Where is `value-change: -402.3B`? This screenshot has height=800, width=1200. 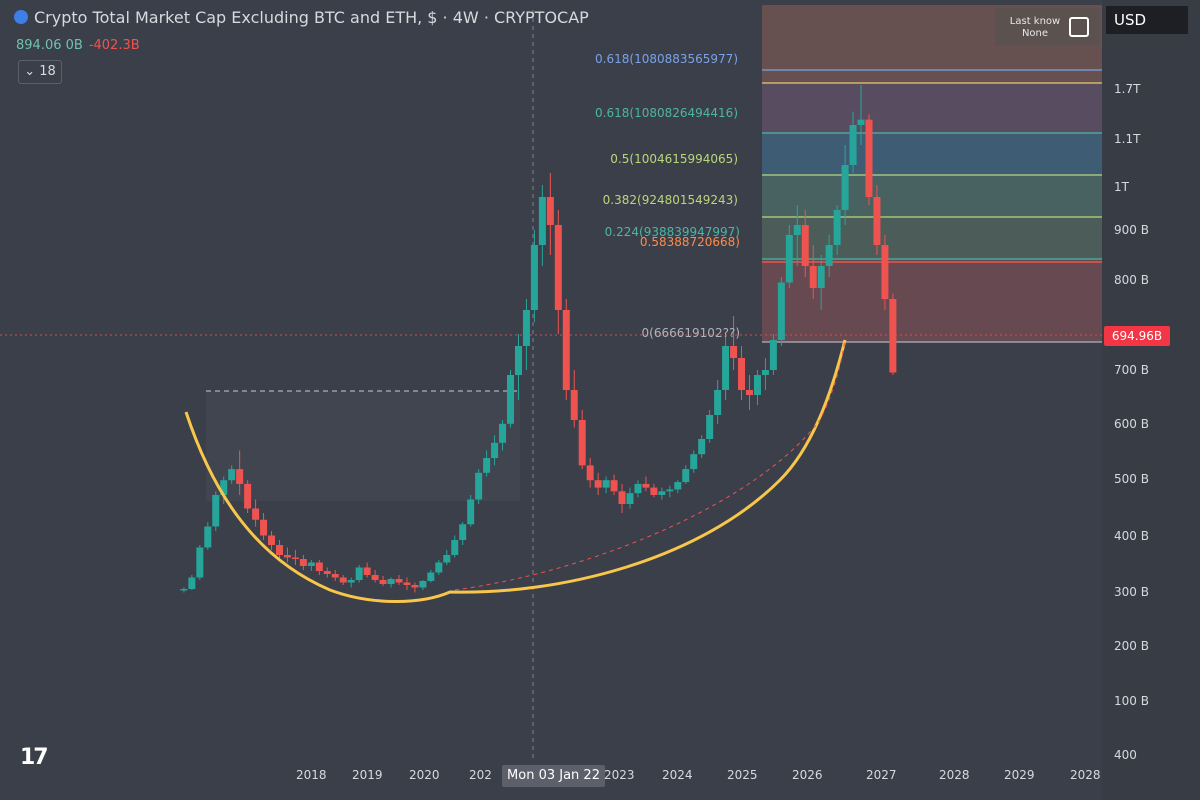 value-change: -402.3B is located at coordinates (114, 45).